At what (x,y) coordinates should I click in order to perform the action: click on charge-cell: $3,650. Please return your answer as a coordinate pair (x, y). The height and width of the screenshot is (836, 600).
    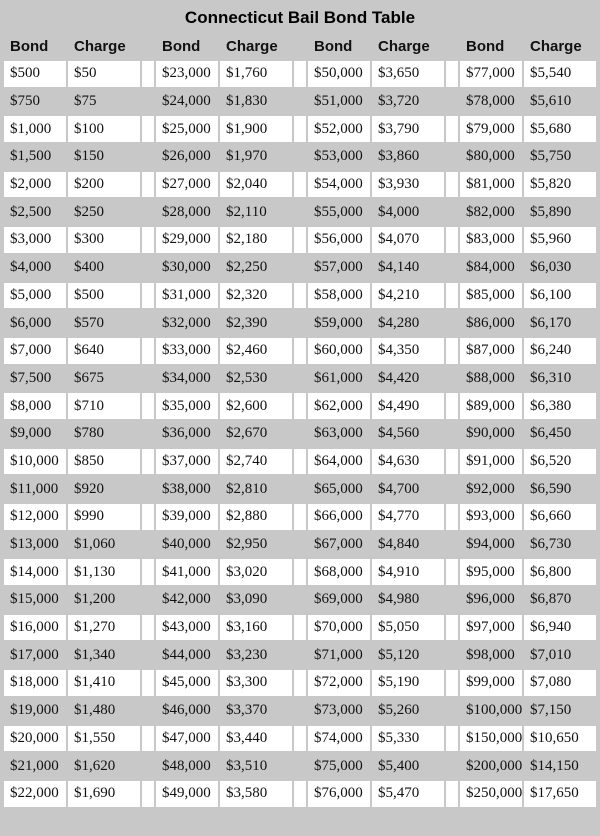
    Looking at the image, I should click on (408, 74).